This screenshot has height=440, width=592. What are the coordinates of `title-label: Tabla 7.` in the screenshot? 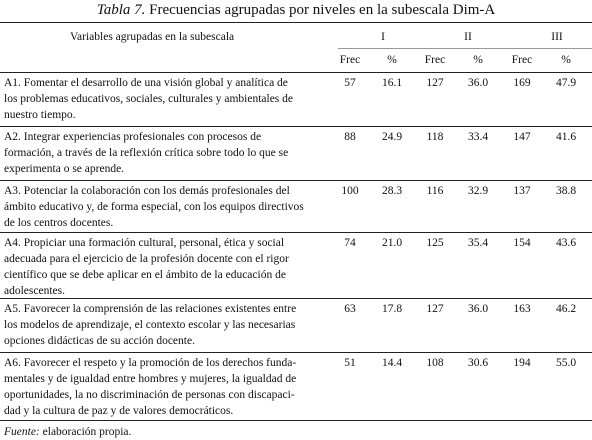 It's located at (121, 10).